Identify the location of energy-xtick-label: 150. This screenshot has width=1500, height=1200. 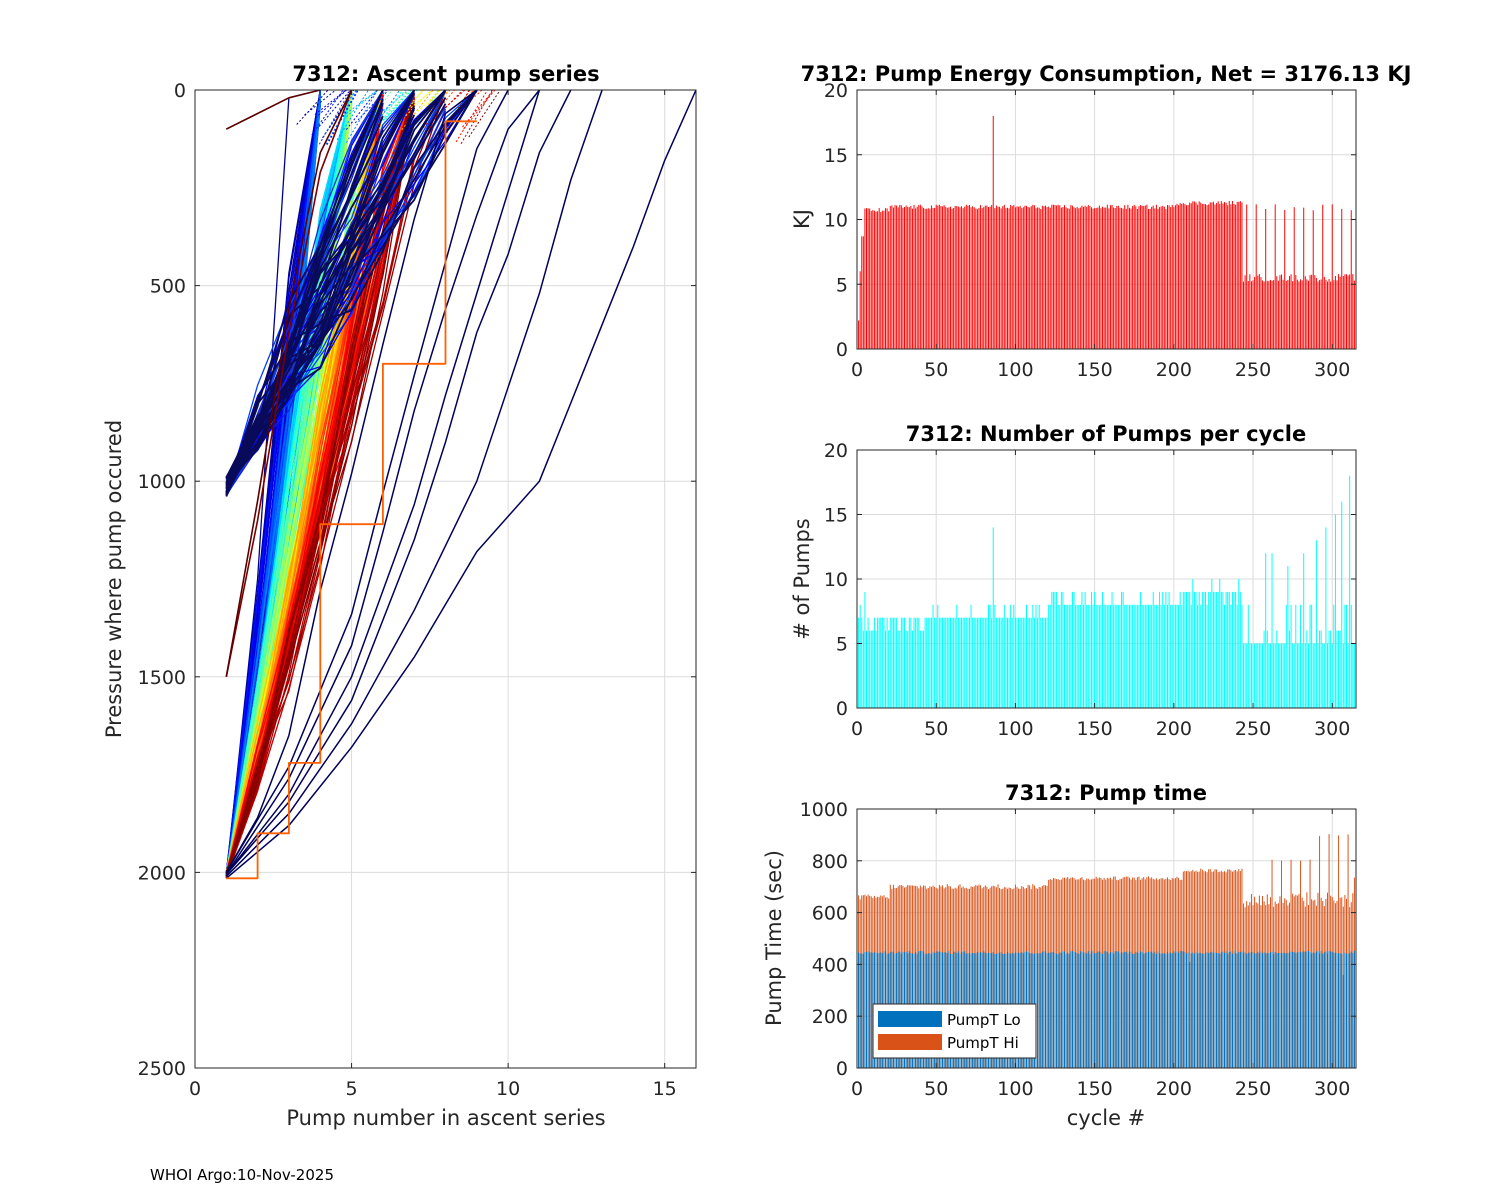
(1094, 370).